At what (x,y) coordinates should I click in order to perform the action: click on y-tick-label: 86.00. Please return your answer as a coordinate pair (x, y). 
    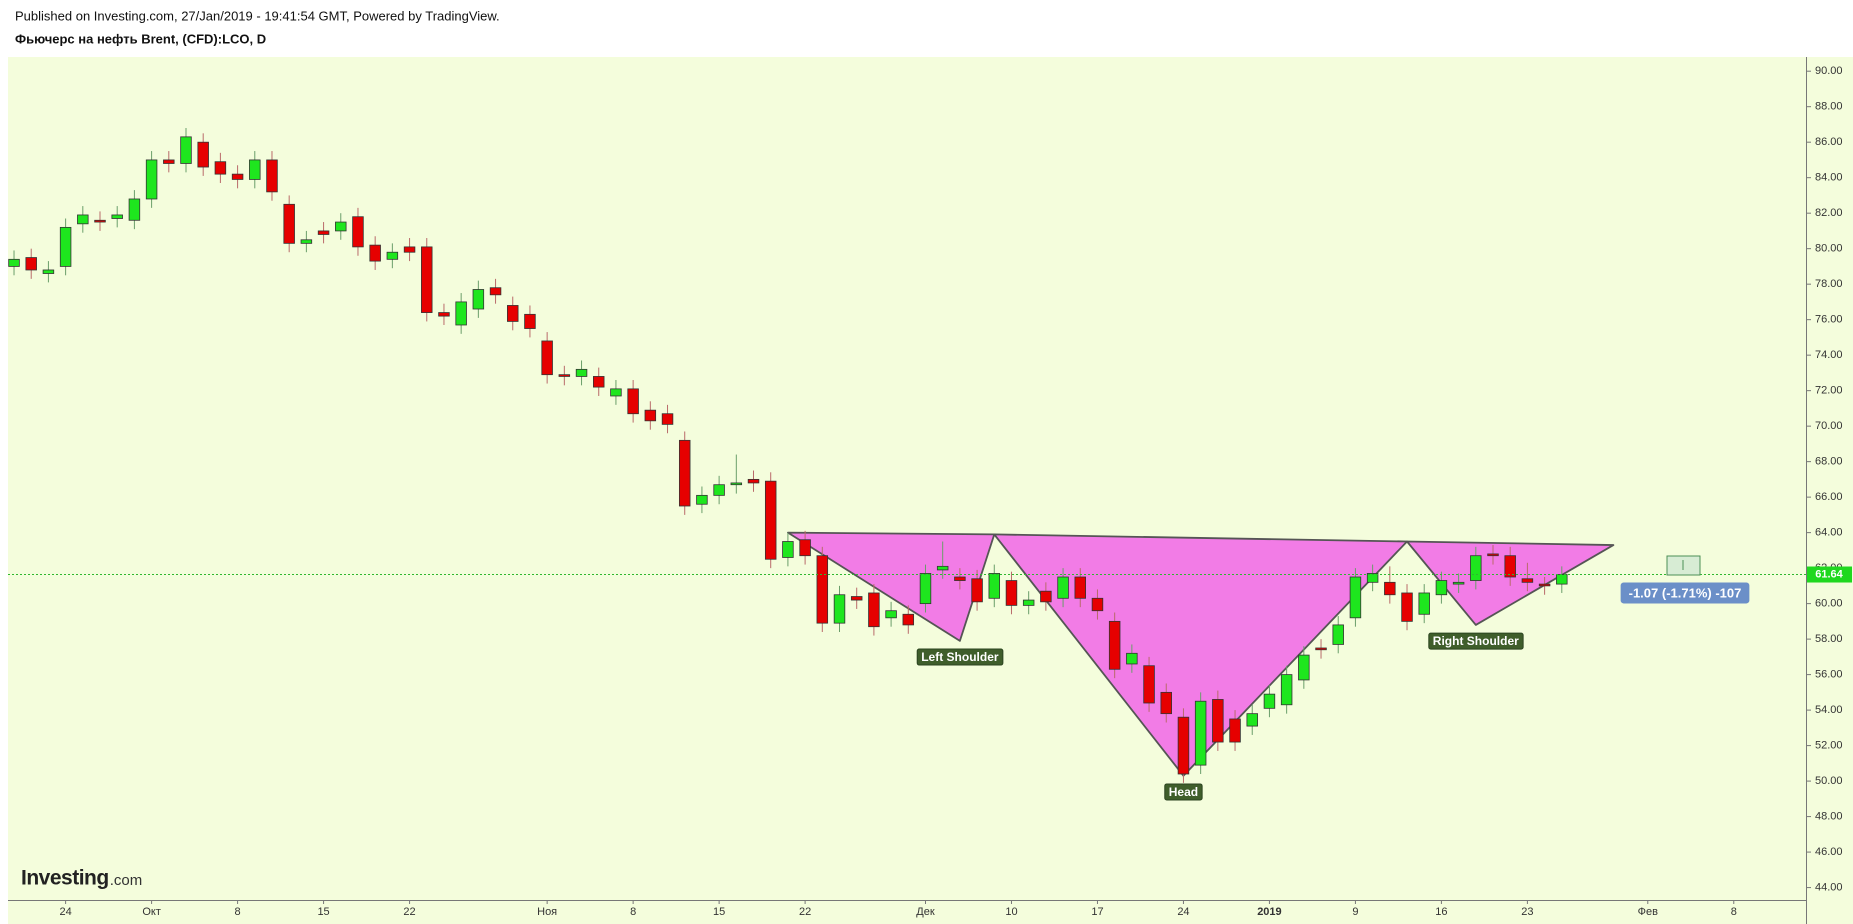
    Looking at the image, I should click on (1829, 142).